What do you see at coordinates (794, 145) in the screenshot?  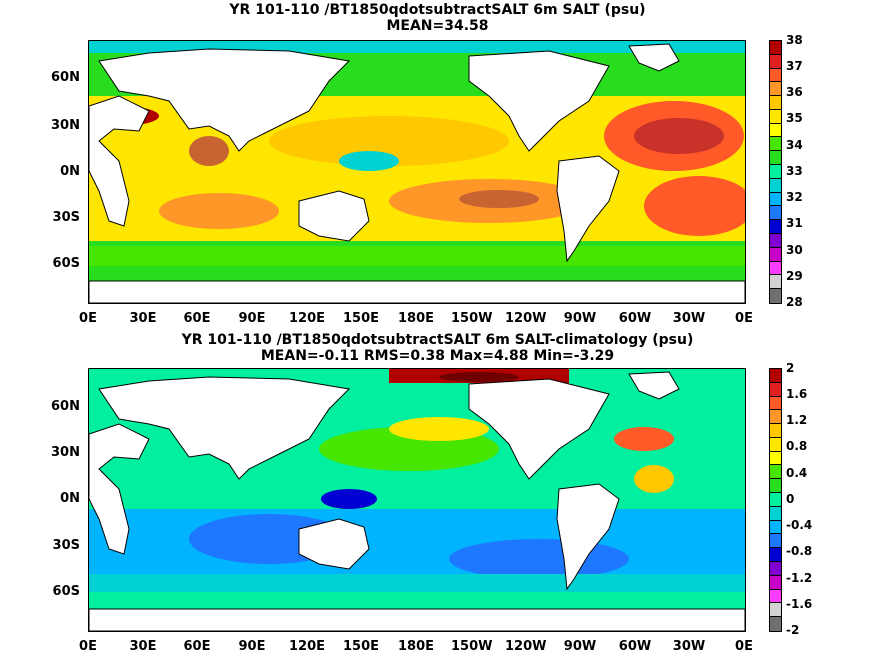 I see `panel1-colorbar-label: 34` at bounding box center [794, 145].